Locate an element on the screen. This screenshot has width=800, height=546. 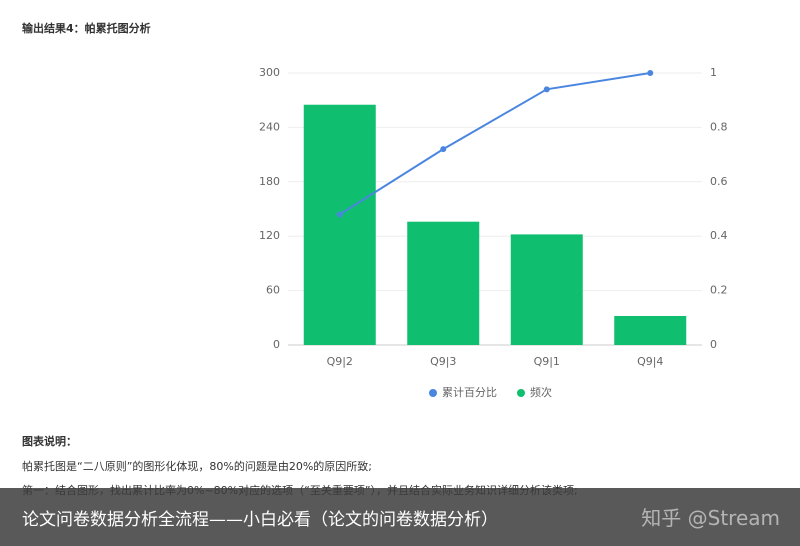
y2-tick-label: 0.6 is located at coordinates (719, 181).